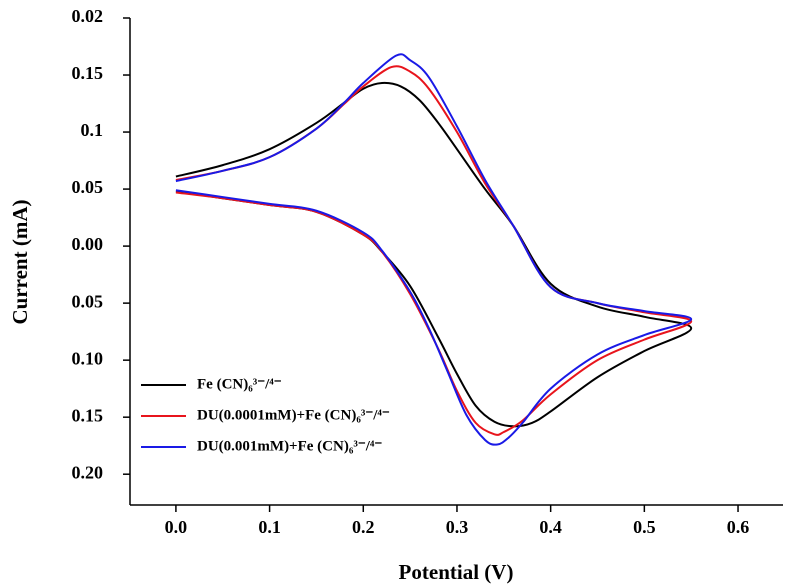 This screenshot has width=785, height=587. What do you see at coordinates (550, 527) in the screenshot?
I see `x-tick-label: 0.4` at bounding box center [550, 527].